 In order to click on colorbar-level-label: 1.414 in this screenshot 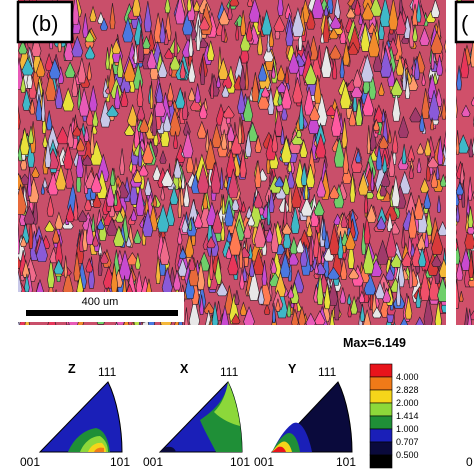, I will do `click(407, 416)`.